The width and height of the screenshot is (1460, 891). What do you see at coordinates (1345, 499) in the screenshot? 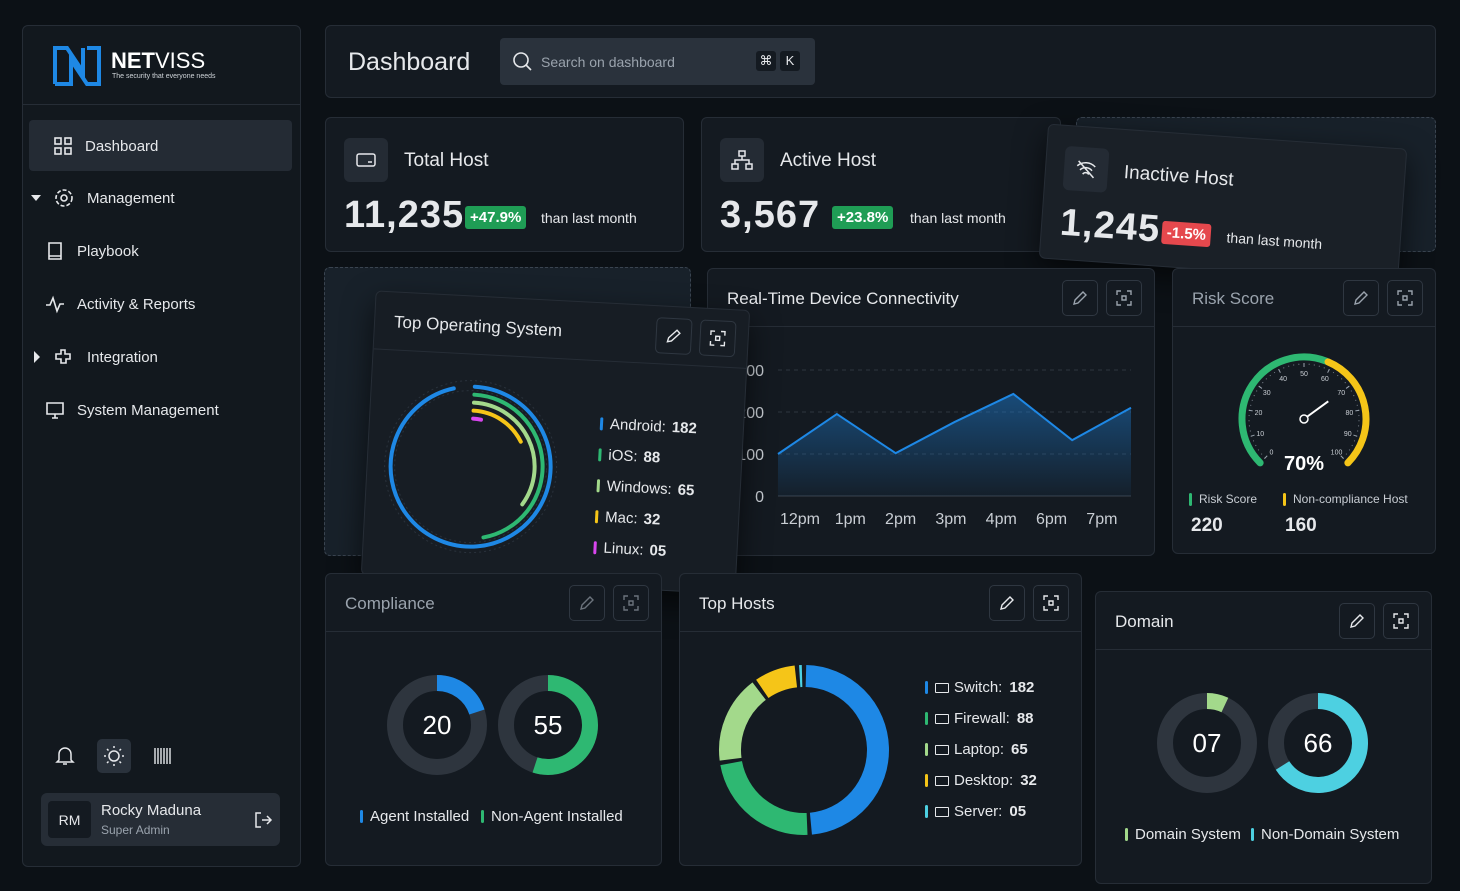
I see `legend-item: Non-compliance Host` at bounding box center [1345, 499].